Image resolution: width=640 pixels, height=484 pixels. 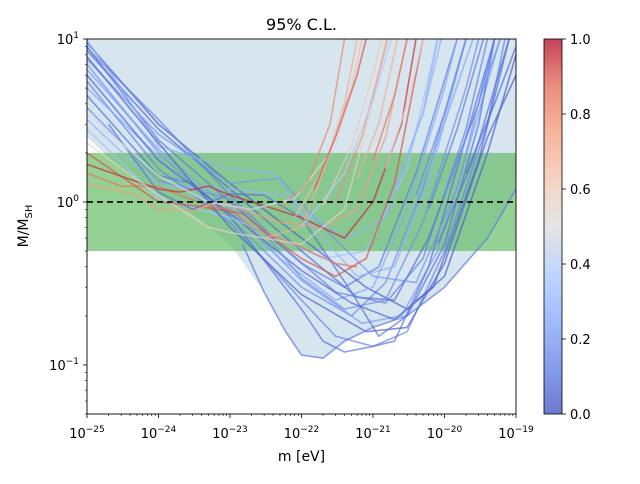 I want to click on y-tick-label-exp: 0, so click(x=76, y=199).